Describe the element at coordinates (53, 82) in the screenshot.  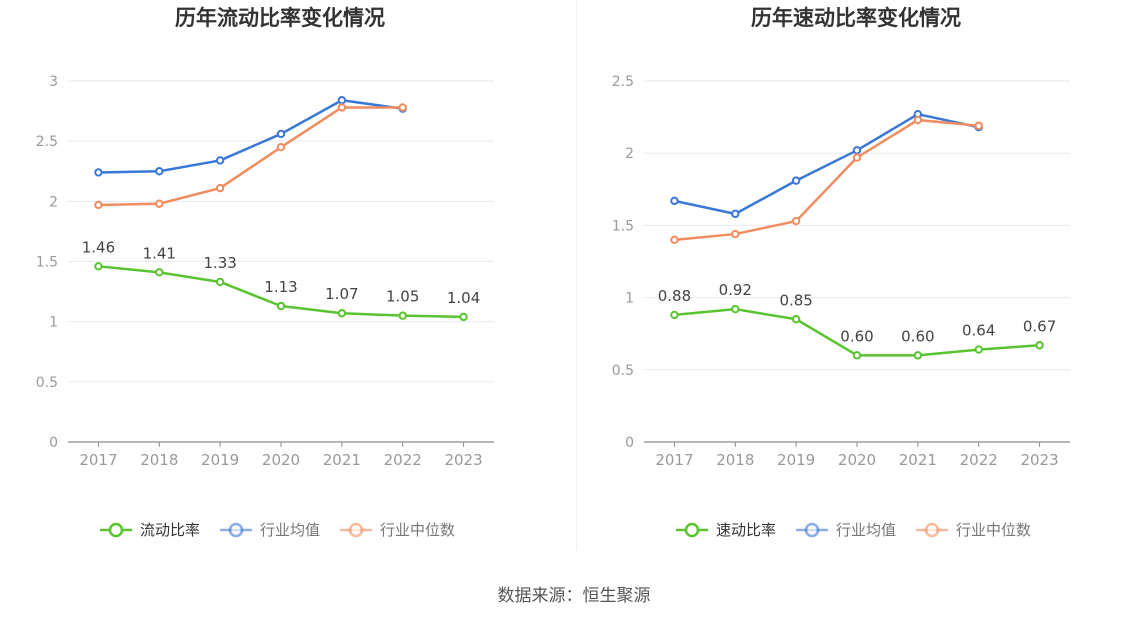
I see `y-tick-label: 3` at that location.